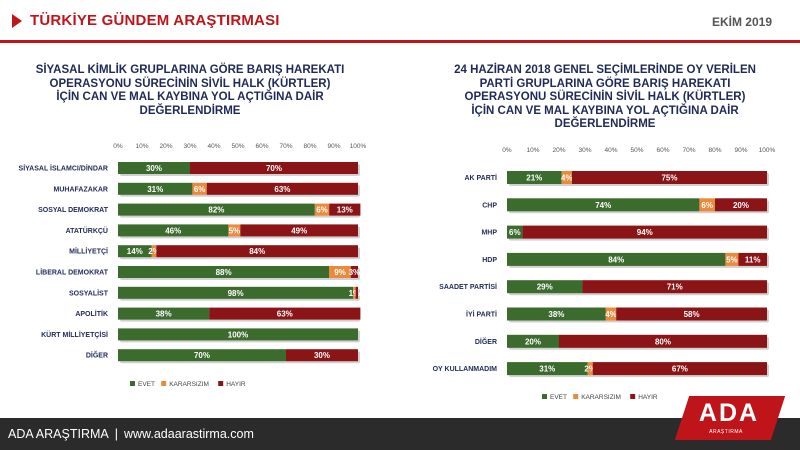  What do you see at coordinates (118, 146) in the screenshot?
I see `x-tick-label: 0%` at bounding box center [118, 146].